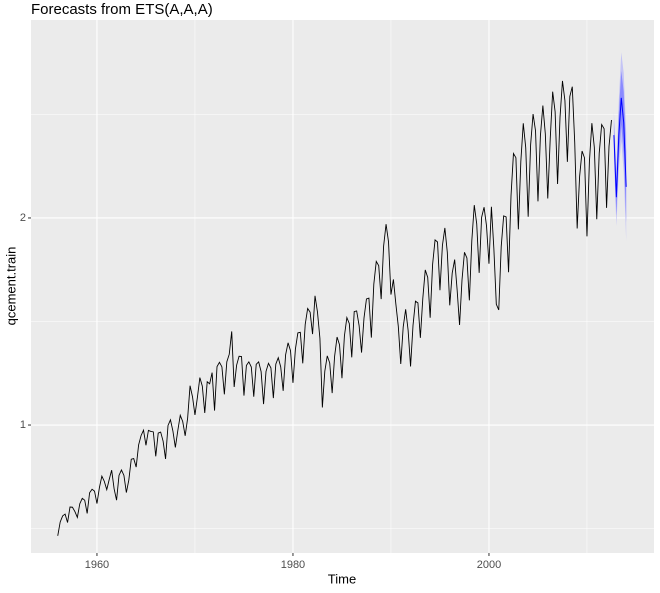 The width and height of the screenshot is (660, 593). I want to click on x-tick-label: 1960, so click(97, 565).